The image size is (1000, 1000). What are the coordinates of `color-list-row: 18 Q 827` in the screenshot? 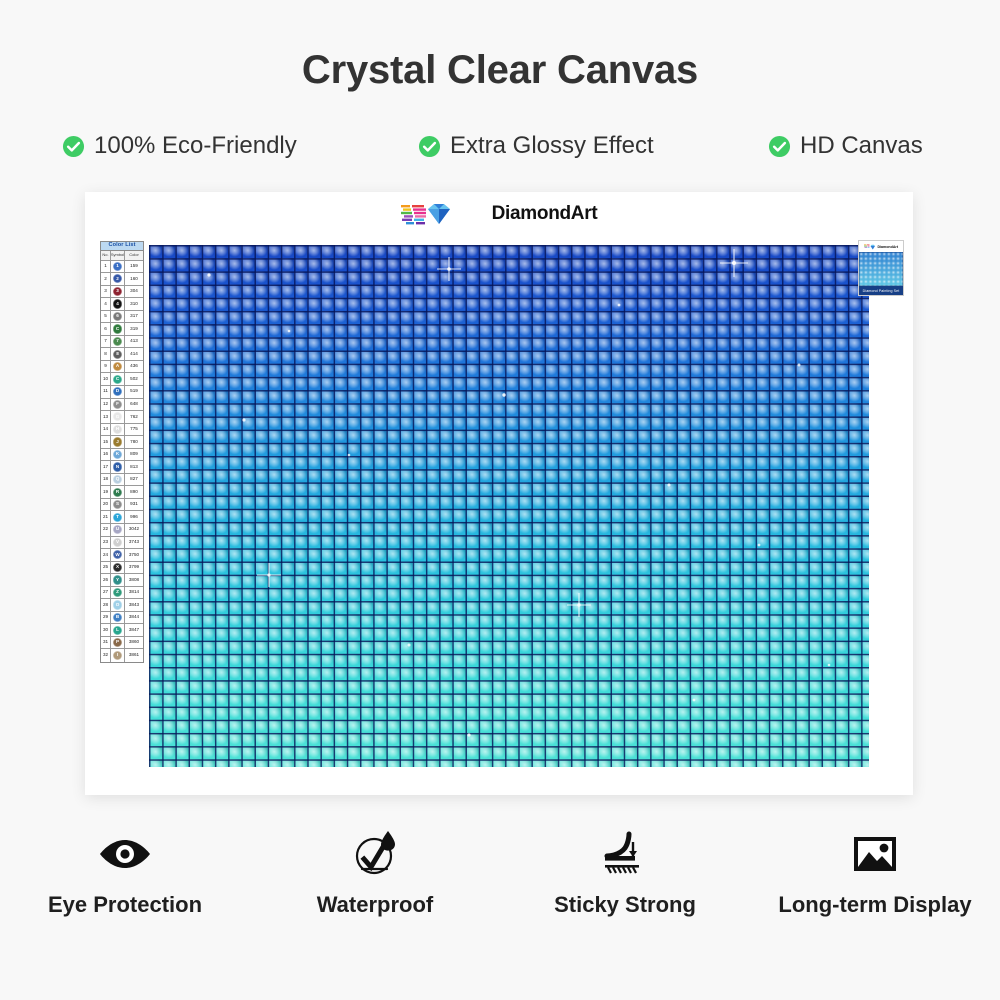 It's located at (122, 480).